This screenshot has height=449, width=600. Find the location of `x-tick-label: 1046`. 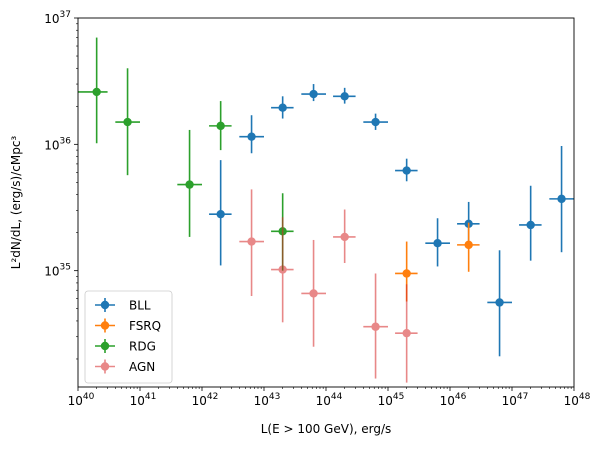

x-tick-label: 1046 is located at coordinates (453, 400).